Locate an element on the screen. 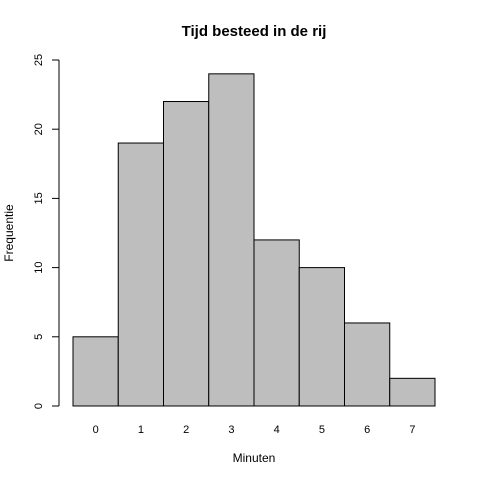 This screenshot has height=480, width=480. y-axis: 0 5 10 15 20 25 is located at coordinates (46, 231).